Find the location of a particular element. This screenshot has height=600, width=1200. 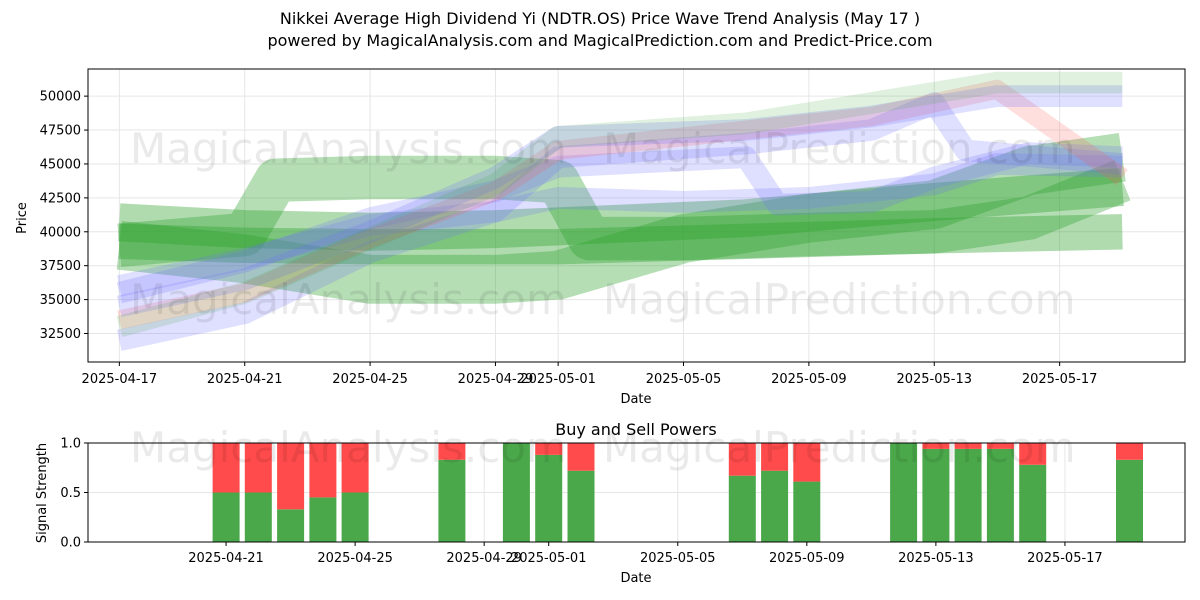

price-x-tick-label: 2025-04-25 is located at coordinates (370, 379).